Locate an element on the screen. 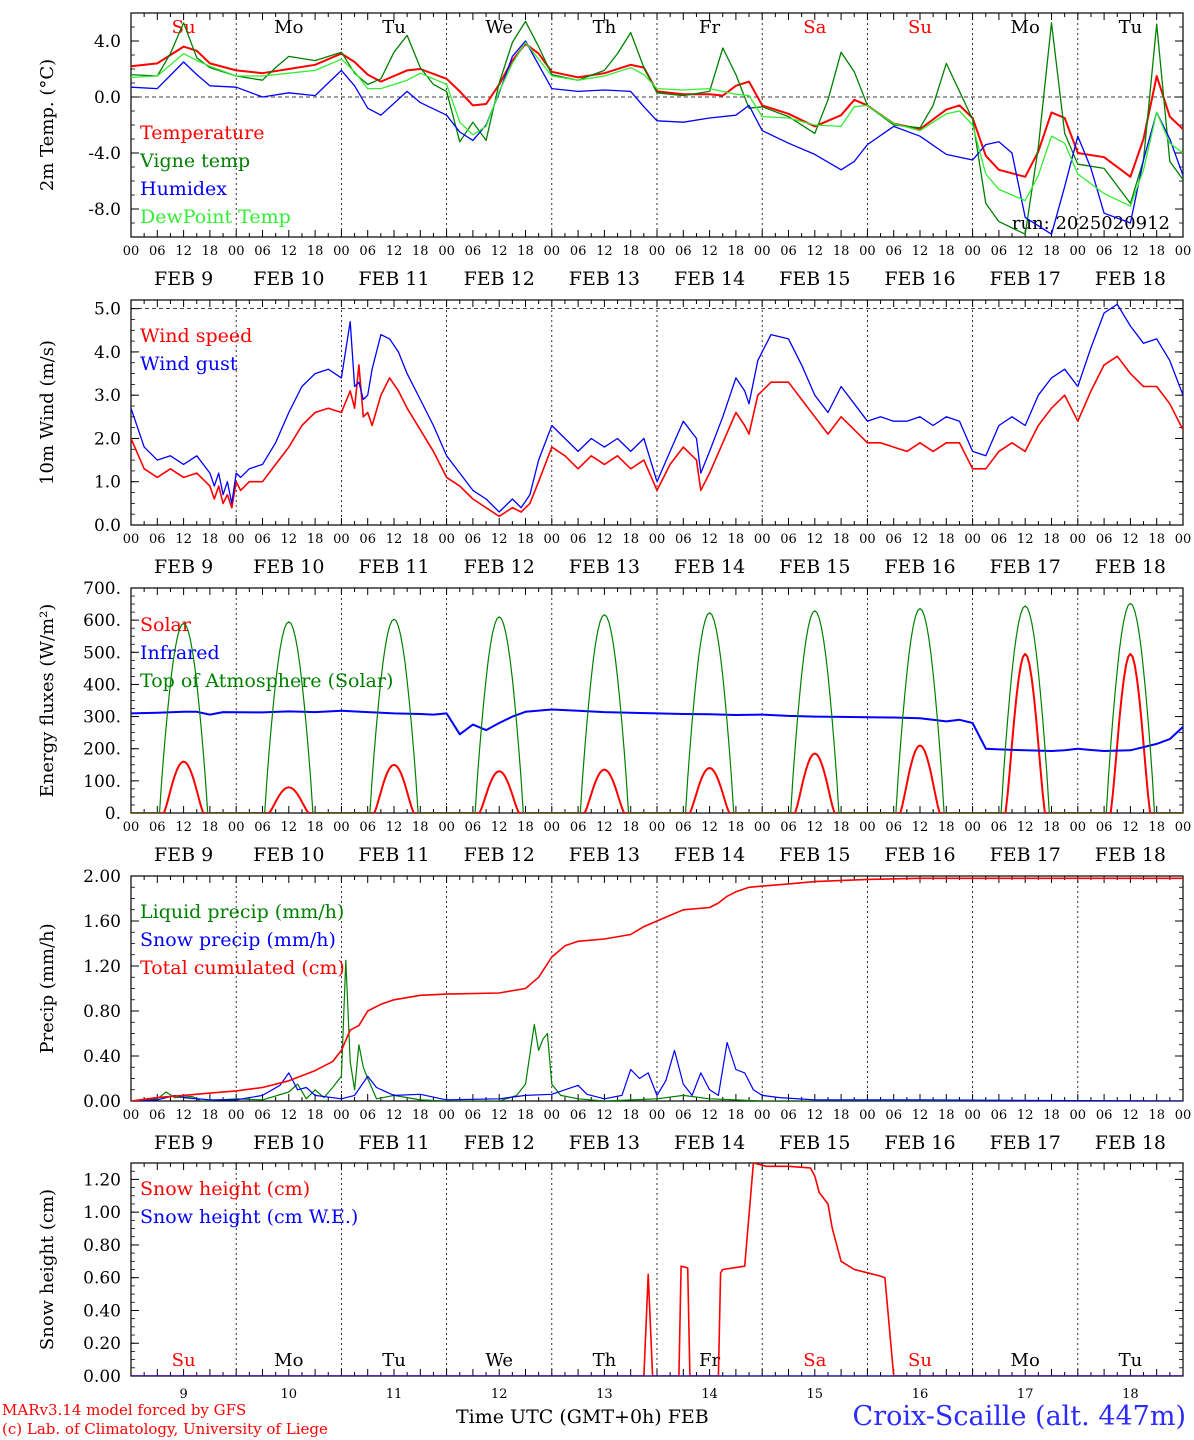 The width and height of the screenshot is (1194, 1440). y-tick-label: 4.0 is located at coordinates (107, 42).